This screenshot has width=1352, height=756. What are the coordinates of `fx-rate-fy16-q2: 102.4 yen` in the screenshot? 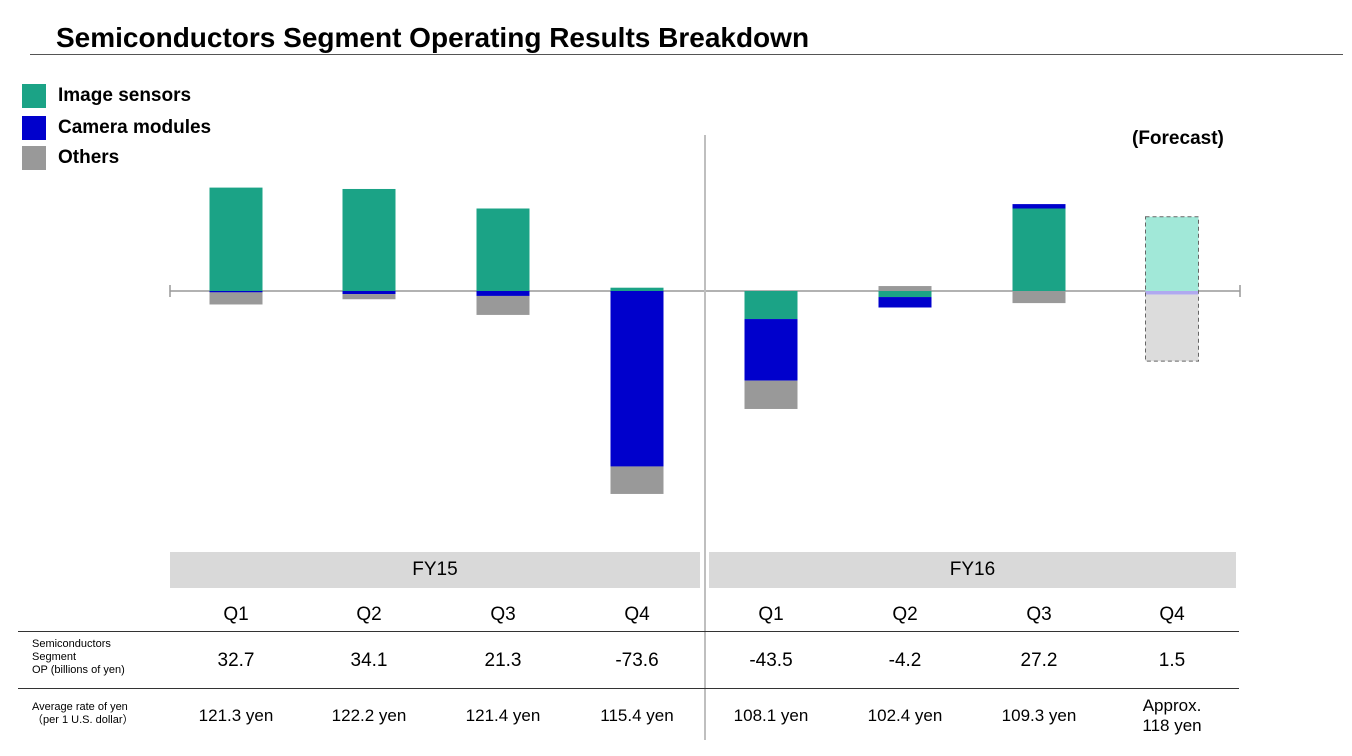 It's located at (905, 715).